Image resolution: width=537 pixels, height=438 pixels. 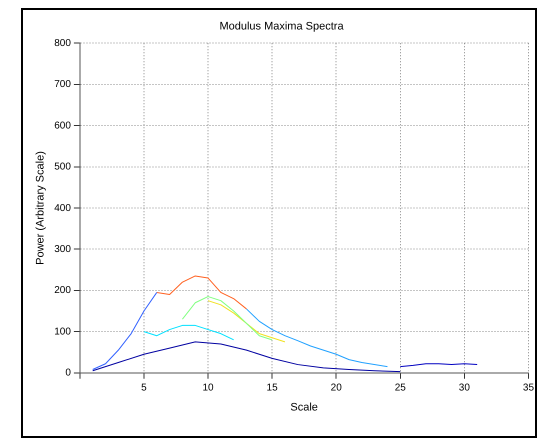 I want to click on x-tick-label: 5, so click(x=144, y=388).